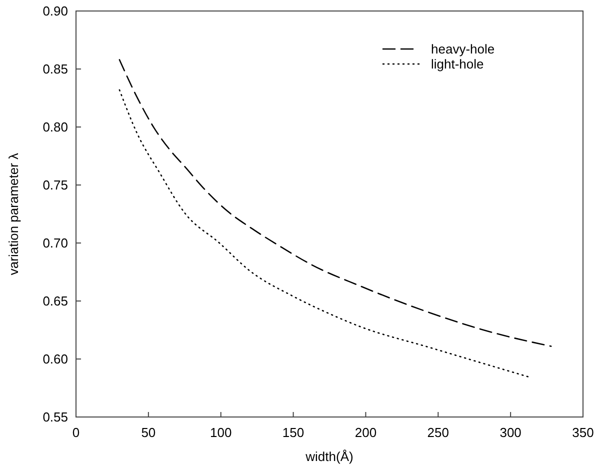  Describe the element at coordinates (55, 359) in the screenshot. I see `y-tick-label: 0.60` at that location.